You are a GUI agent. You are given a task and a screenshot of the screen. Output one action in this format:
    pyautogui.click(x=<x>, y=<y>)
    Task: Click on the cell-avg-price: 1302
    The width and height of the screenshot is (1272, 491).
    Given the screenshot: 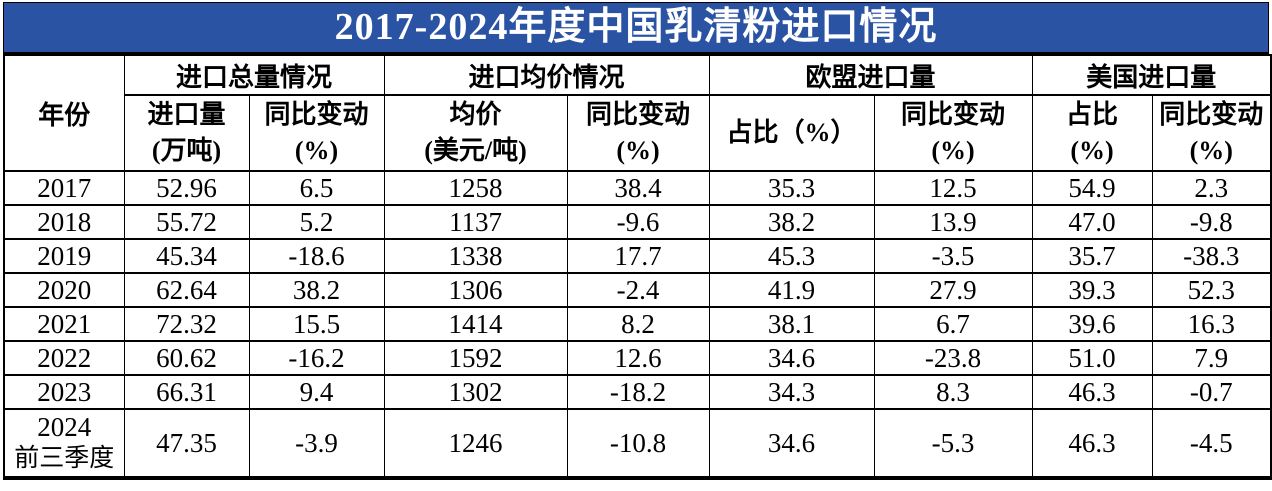 What is the action you would take?
    pyautogui.click(x=475, y=392)
    